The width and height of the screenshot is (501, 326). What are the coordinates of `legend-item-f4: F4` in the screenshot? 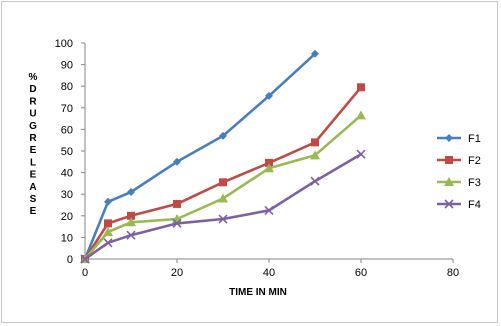 It's located at (459, 205).